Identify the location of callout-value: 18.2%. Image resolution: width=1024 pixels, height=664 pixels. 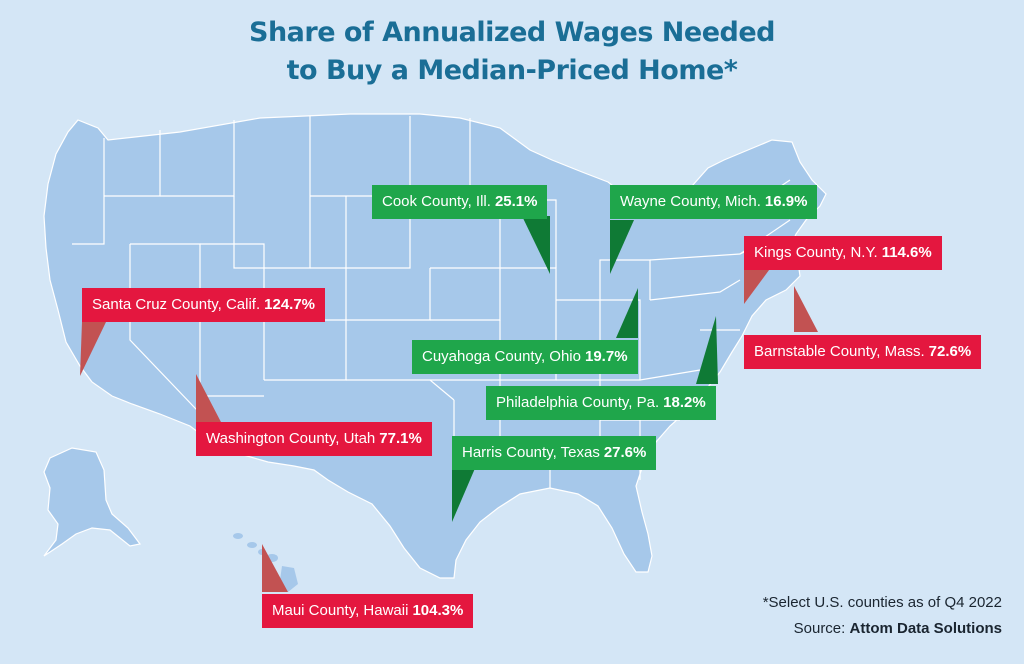
(684, 402).